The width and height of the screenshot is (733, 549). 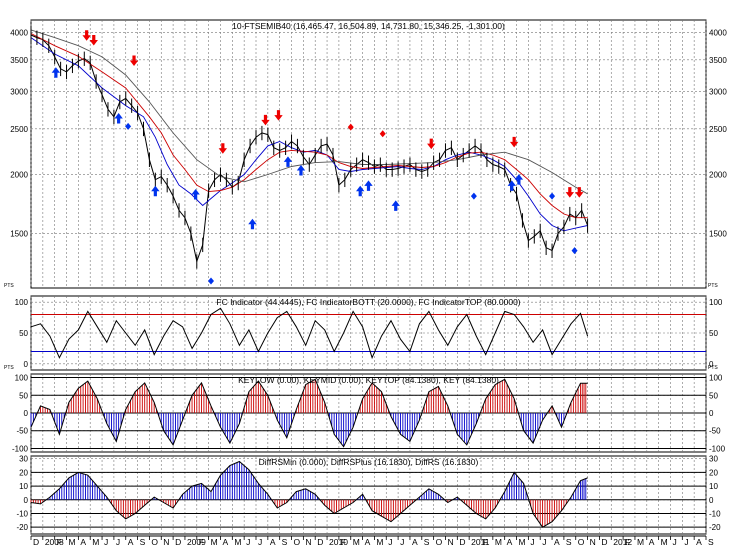 I want to click on y-tick-label-left: 100, so click(x=22, y=378).